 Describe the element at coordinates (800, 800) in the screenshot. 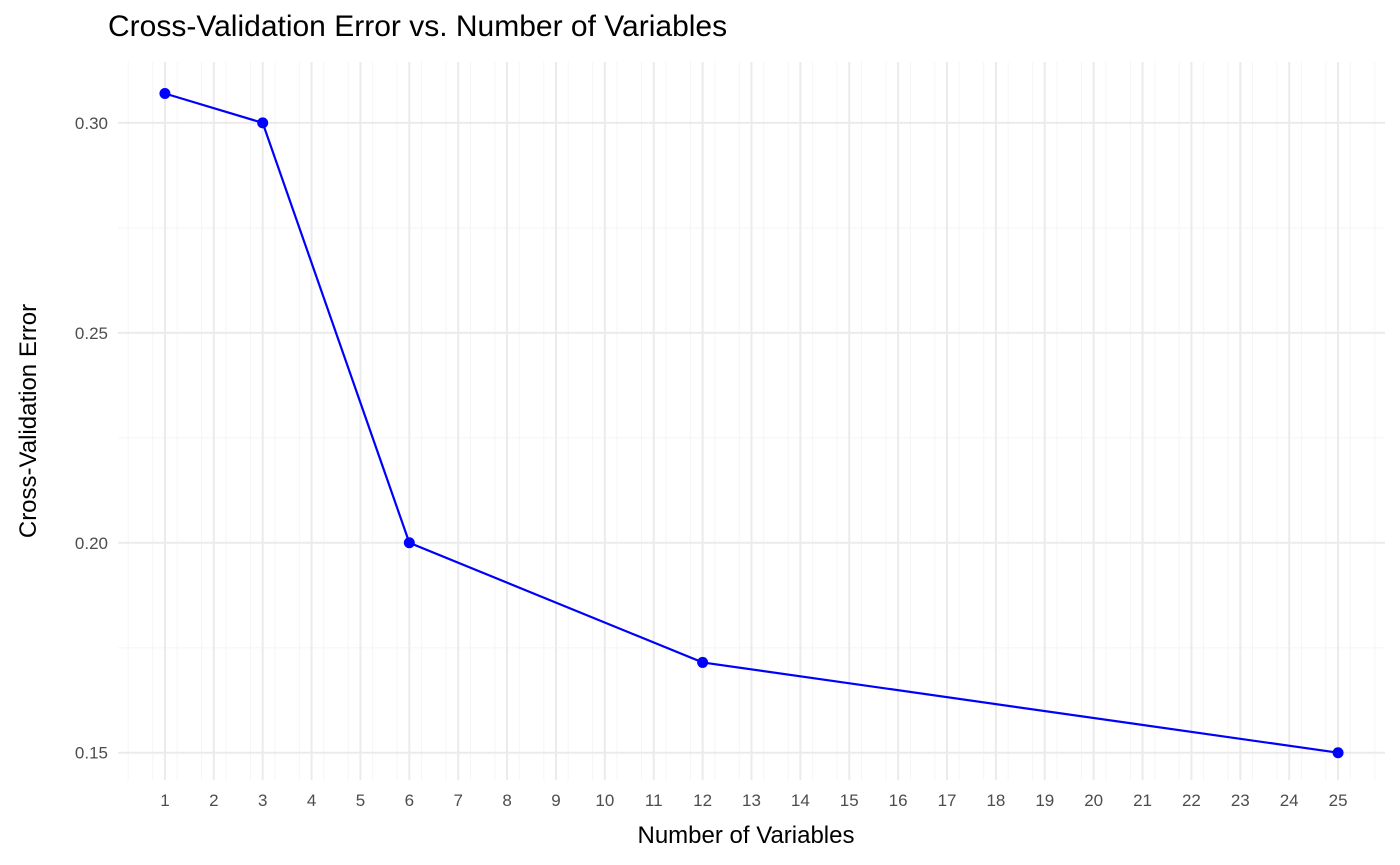

I see `x-tick-label: 14` at that location.